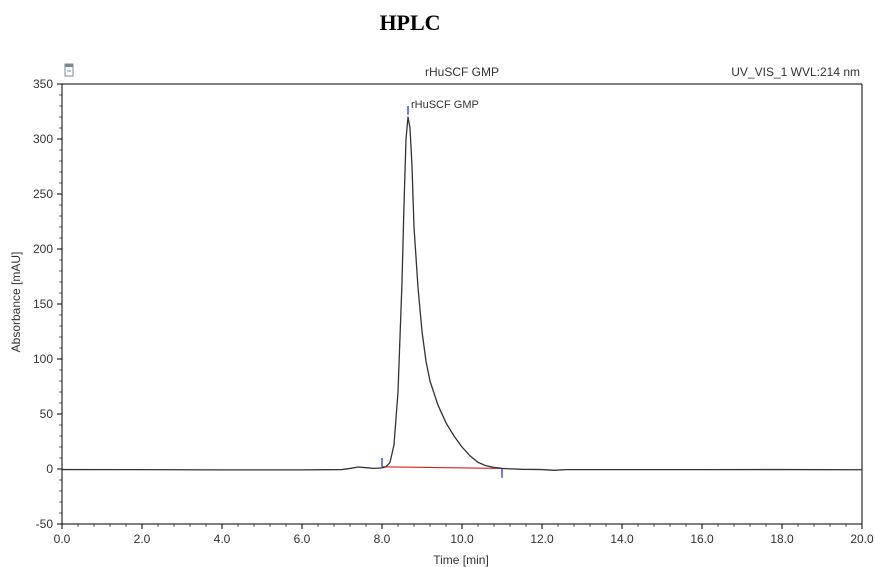 The image size is (875, 567). I want to click on x-axis-label: Time [min], so click(461, 560).